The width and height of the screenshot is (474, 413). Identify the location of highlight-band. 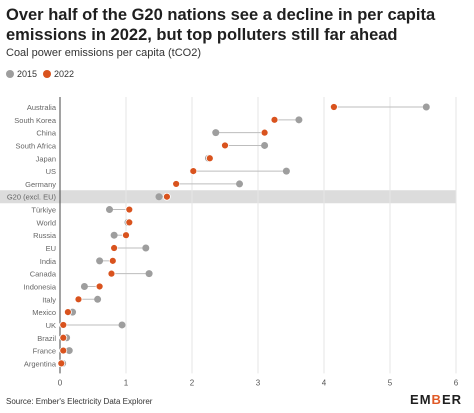
(228, 197).